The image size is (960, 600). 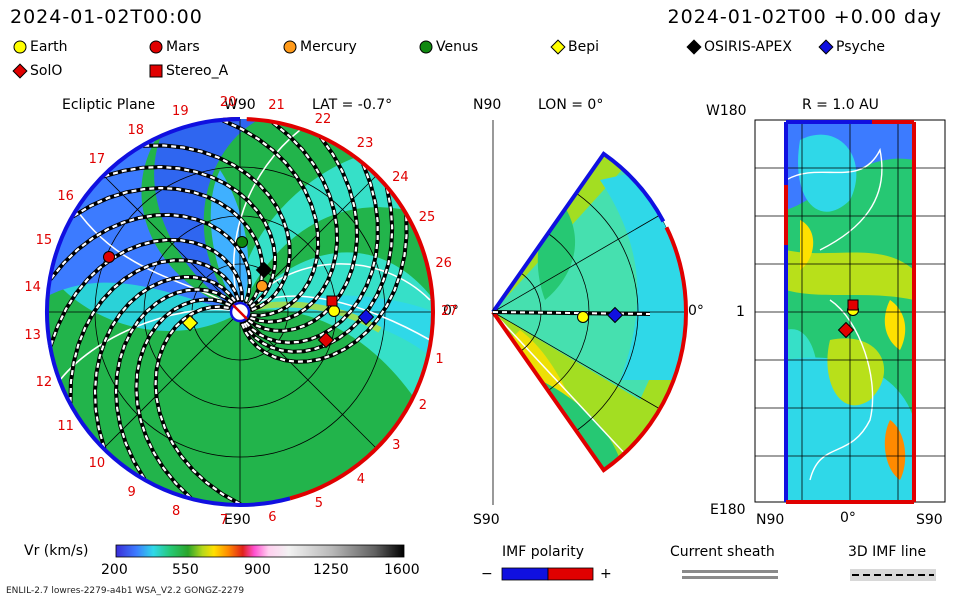 I want to click on colorbar-tick: 1600, so click(x=402, y=570).